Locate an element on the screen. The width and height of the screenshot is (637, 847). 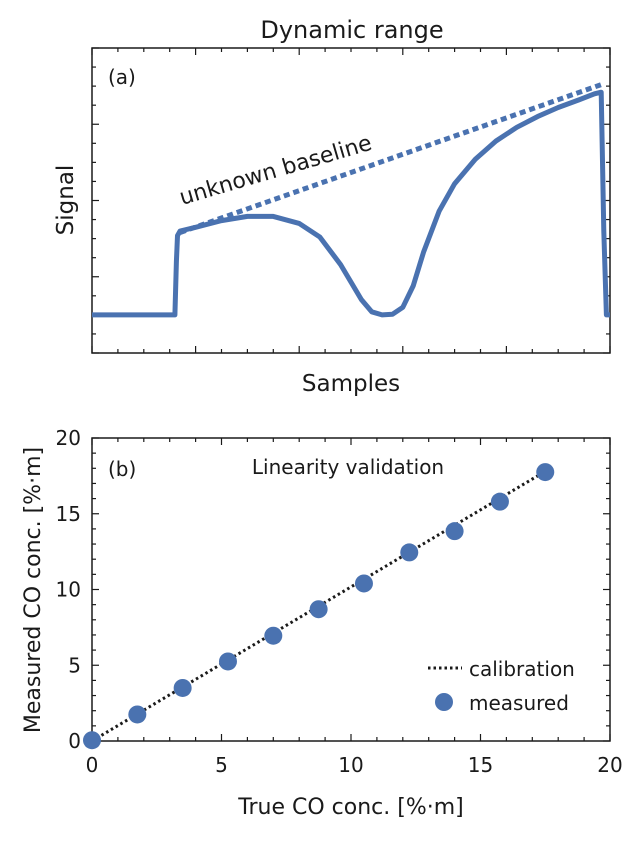
y-tick-label: 10 is located at coordinates (68, 590).